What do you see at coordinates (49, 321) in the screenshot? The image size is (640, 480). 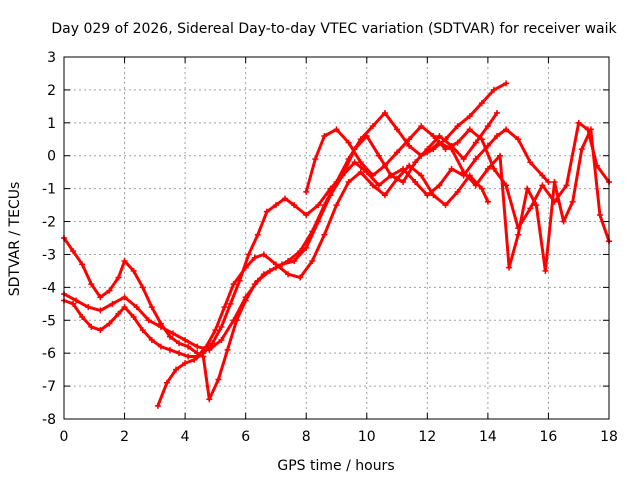 I see `y-tick-label: -5` at bounding box center [49, 321].